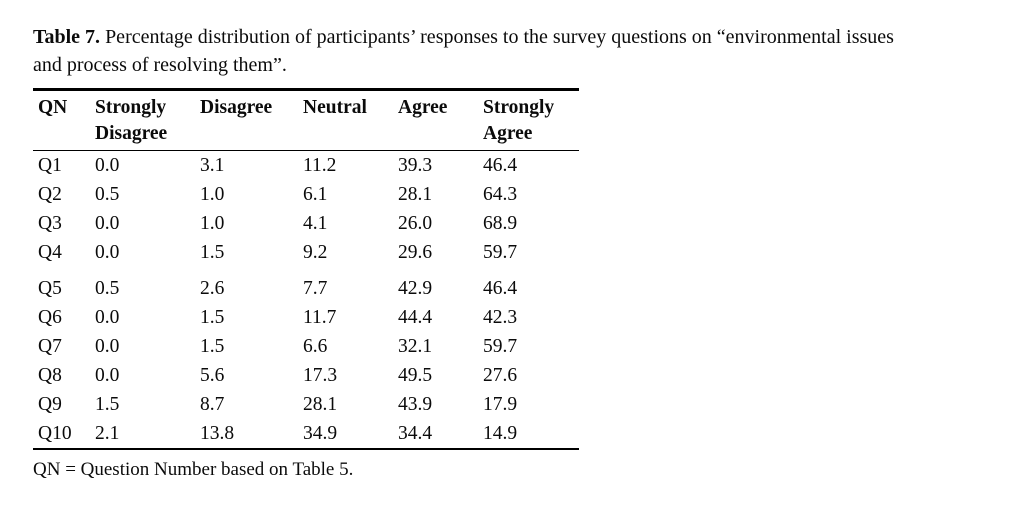 The width and height of the screenshot is (1014, 509). I want to click on table-row: Q6 0.0 1.5 11.7 44.4 42.3, so click(306, 317).